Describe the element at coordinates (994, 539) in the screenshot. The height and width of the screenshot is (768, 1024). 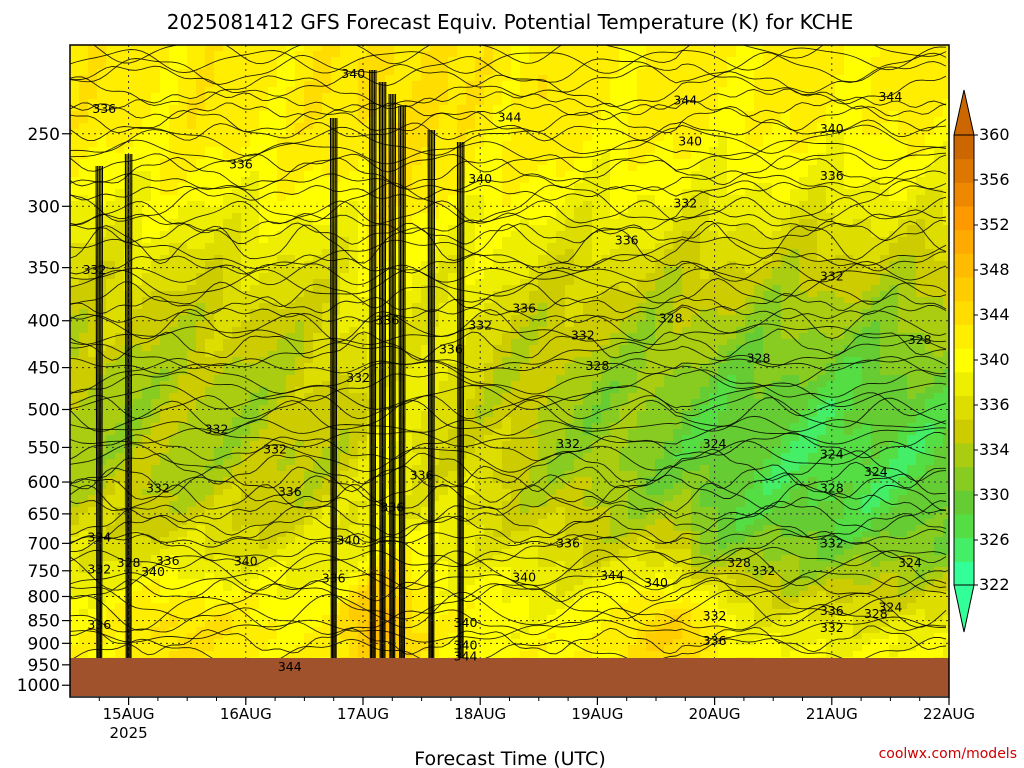
I see `colorbar-label: 326` at that location.